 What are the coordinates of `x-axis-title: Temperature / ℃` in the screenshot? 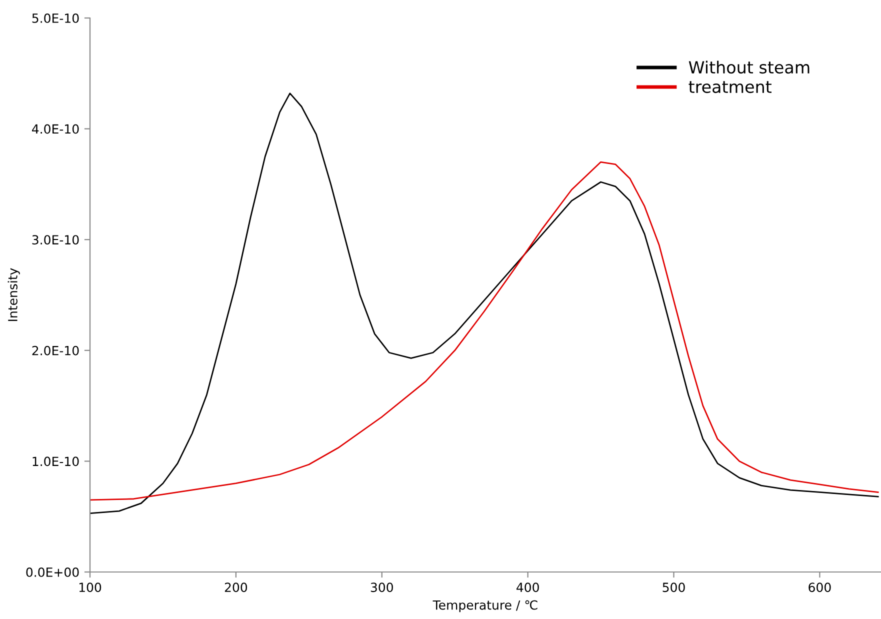 It's located at (485, 606).